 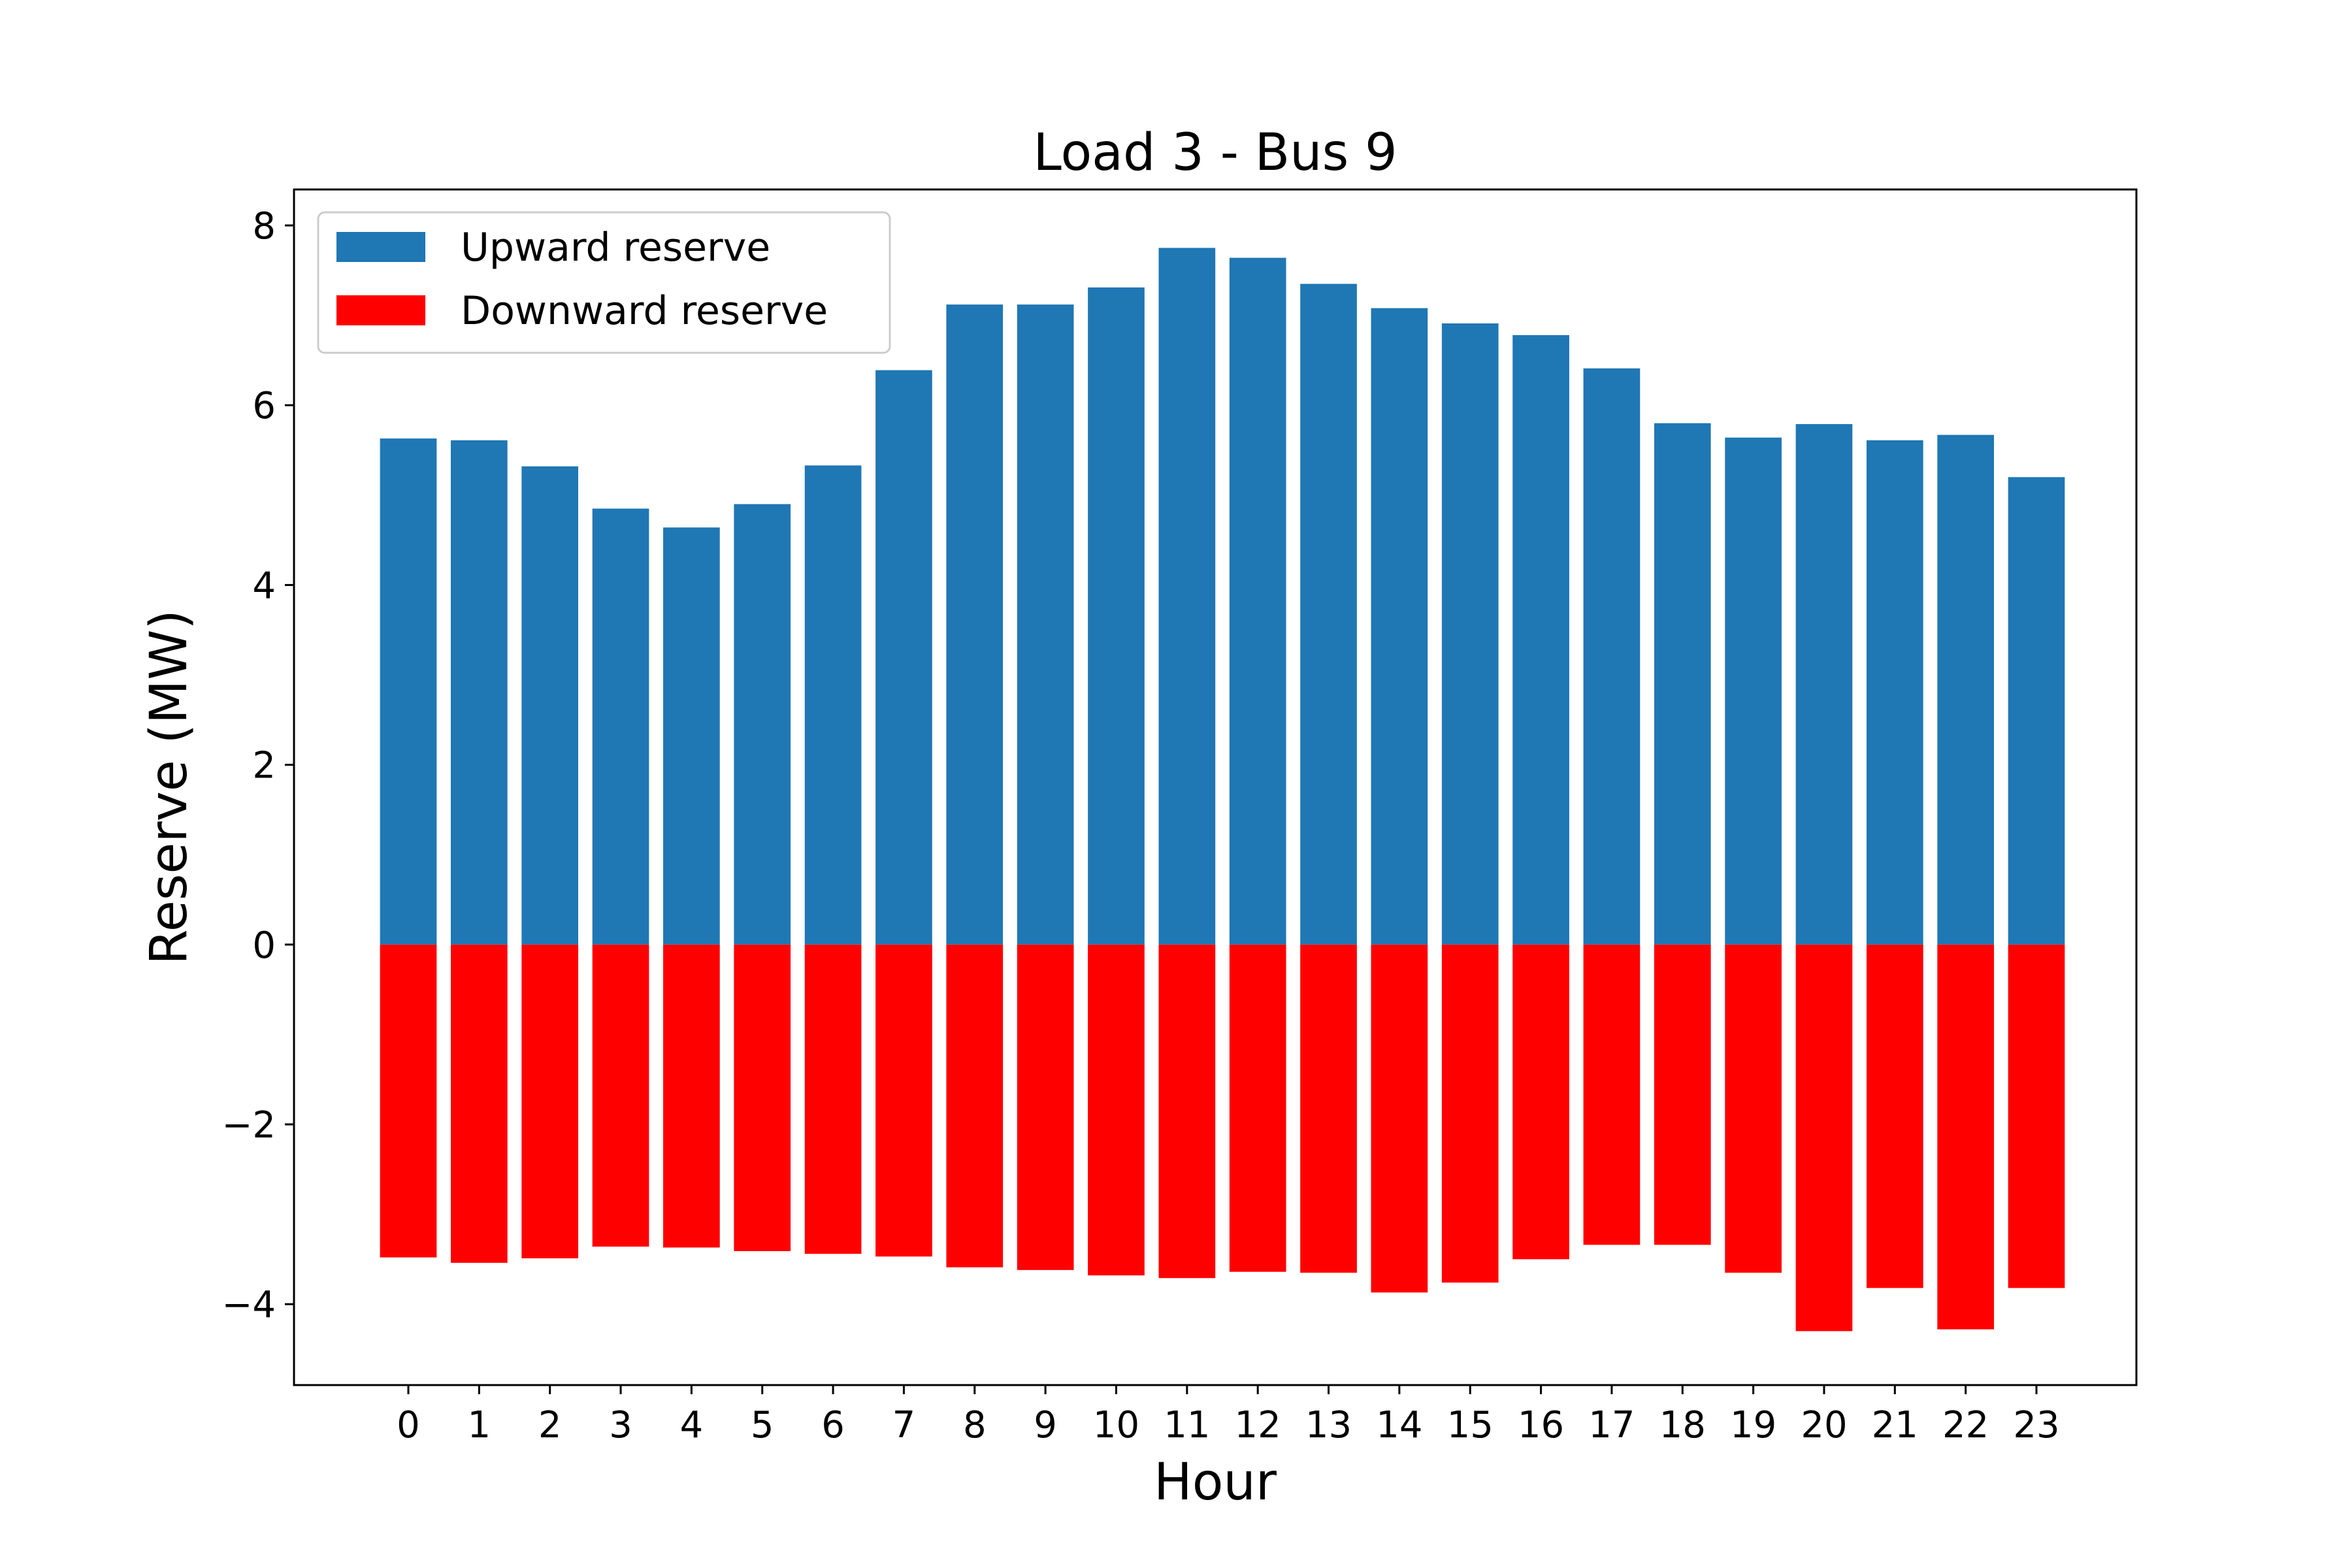 I want to click on x-tick-label: 14, so click(x=1399, y=1425).